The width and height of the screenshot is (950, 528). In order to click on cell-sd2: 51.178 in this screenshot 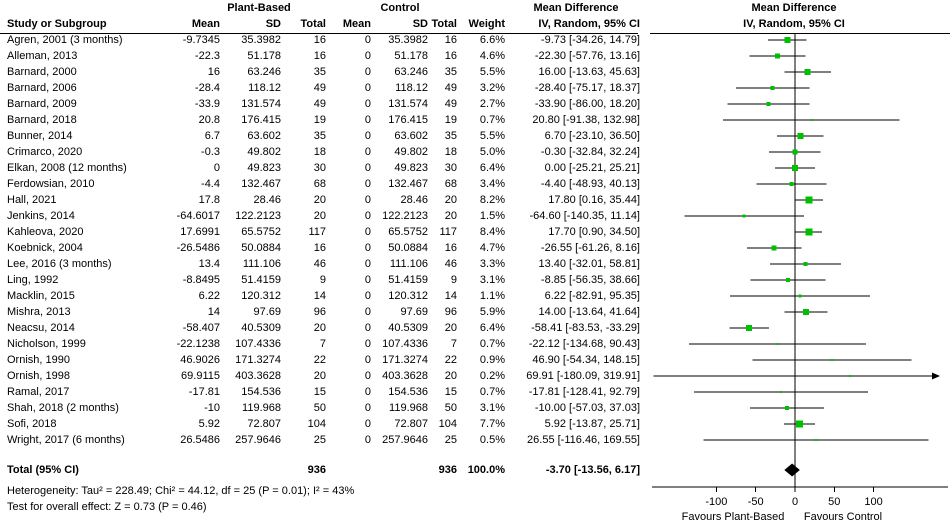, I will do `click(411, 56)`.